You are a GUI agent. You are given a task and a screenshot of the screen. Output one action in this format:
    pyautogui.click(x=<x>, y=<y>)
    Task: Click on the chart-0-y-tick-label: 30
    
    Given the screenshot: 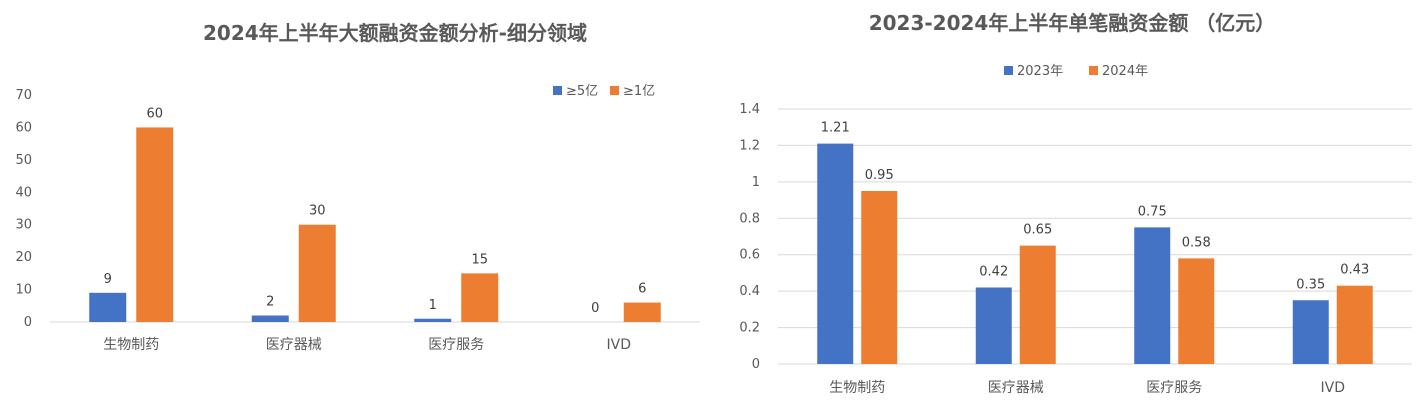 What is the action you would take?
    pyautogui.click(x=23, y=225)
    